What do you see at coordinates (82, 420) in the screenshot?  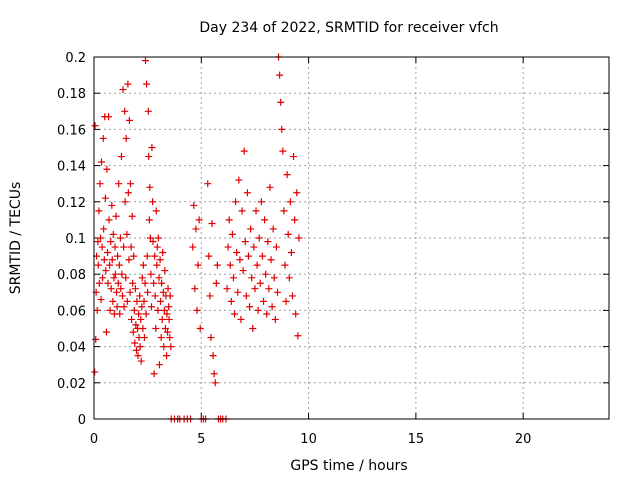 I see `y-tick-label: 0` at bounding box center [82, 420].